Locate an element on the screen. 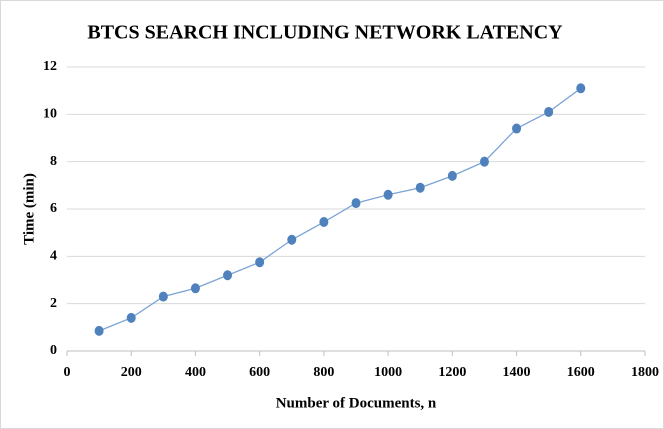 This screenshot has height=429, width=664. x-tick-label: 1600 is located at coordinates (581, 372).